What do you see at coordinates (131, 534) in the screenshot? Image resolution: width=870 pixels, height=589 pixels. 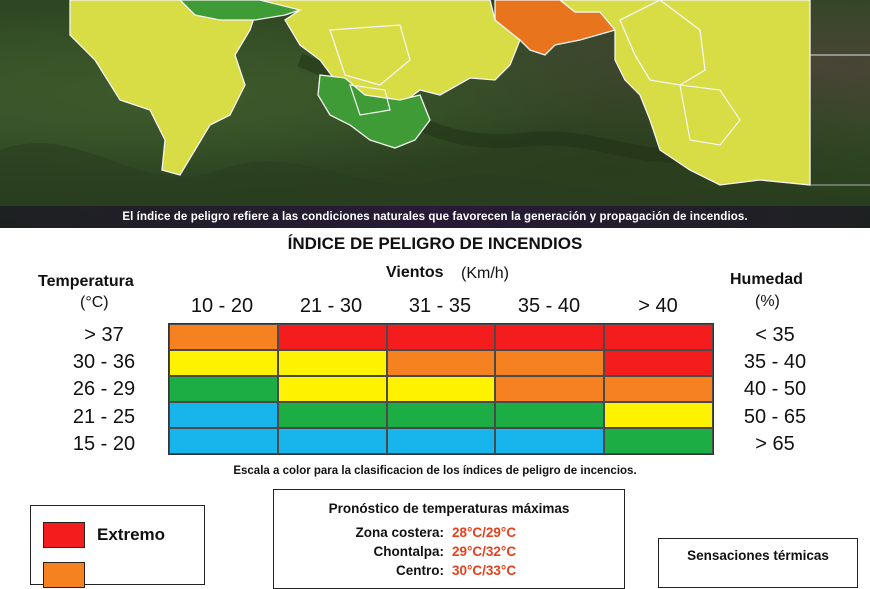 I see `legend-label: Extremo` at bounding box center [131, 534].